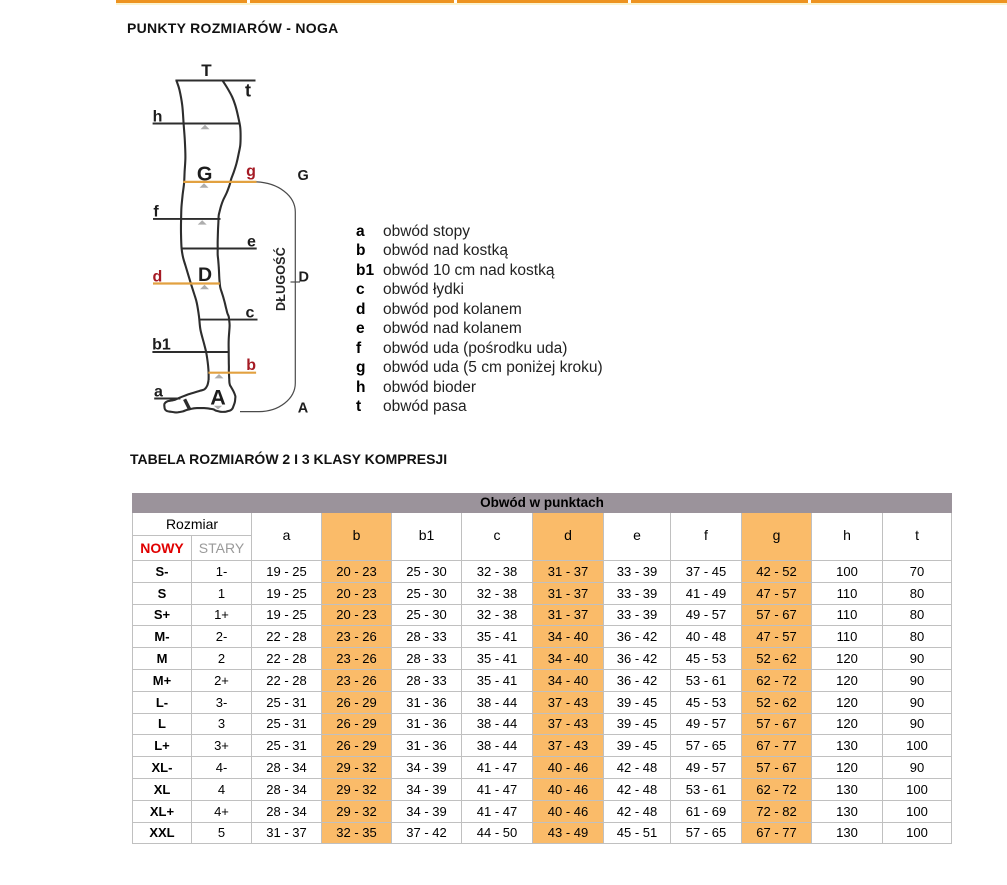  I want to click on svg-text: T, so click(206, 70).